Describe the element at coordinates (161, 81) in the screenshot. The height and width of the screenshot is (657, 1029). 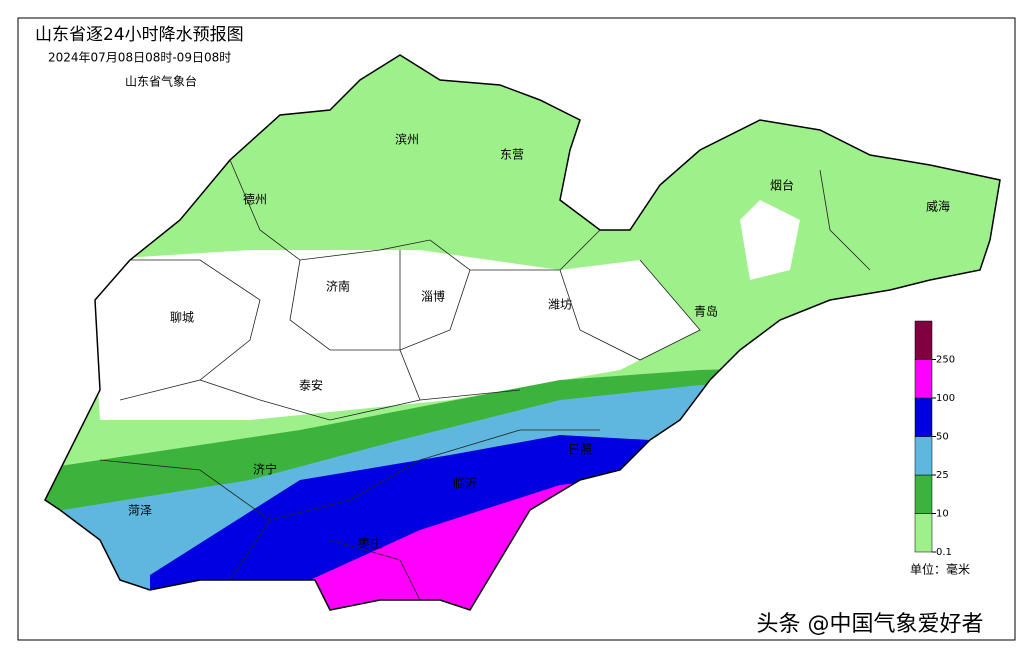
I see `issuer: 山东省气象台` at that location.